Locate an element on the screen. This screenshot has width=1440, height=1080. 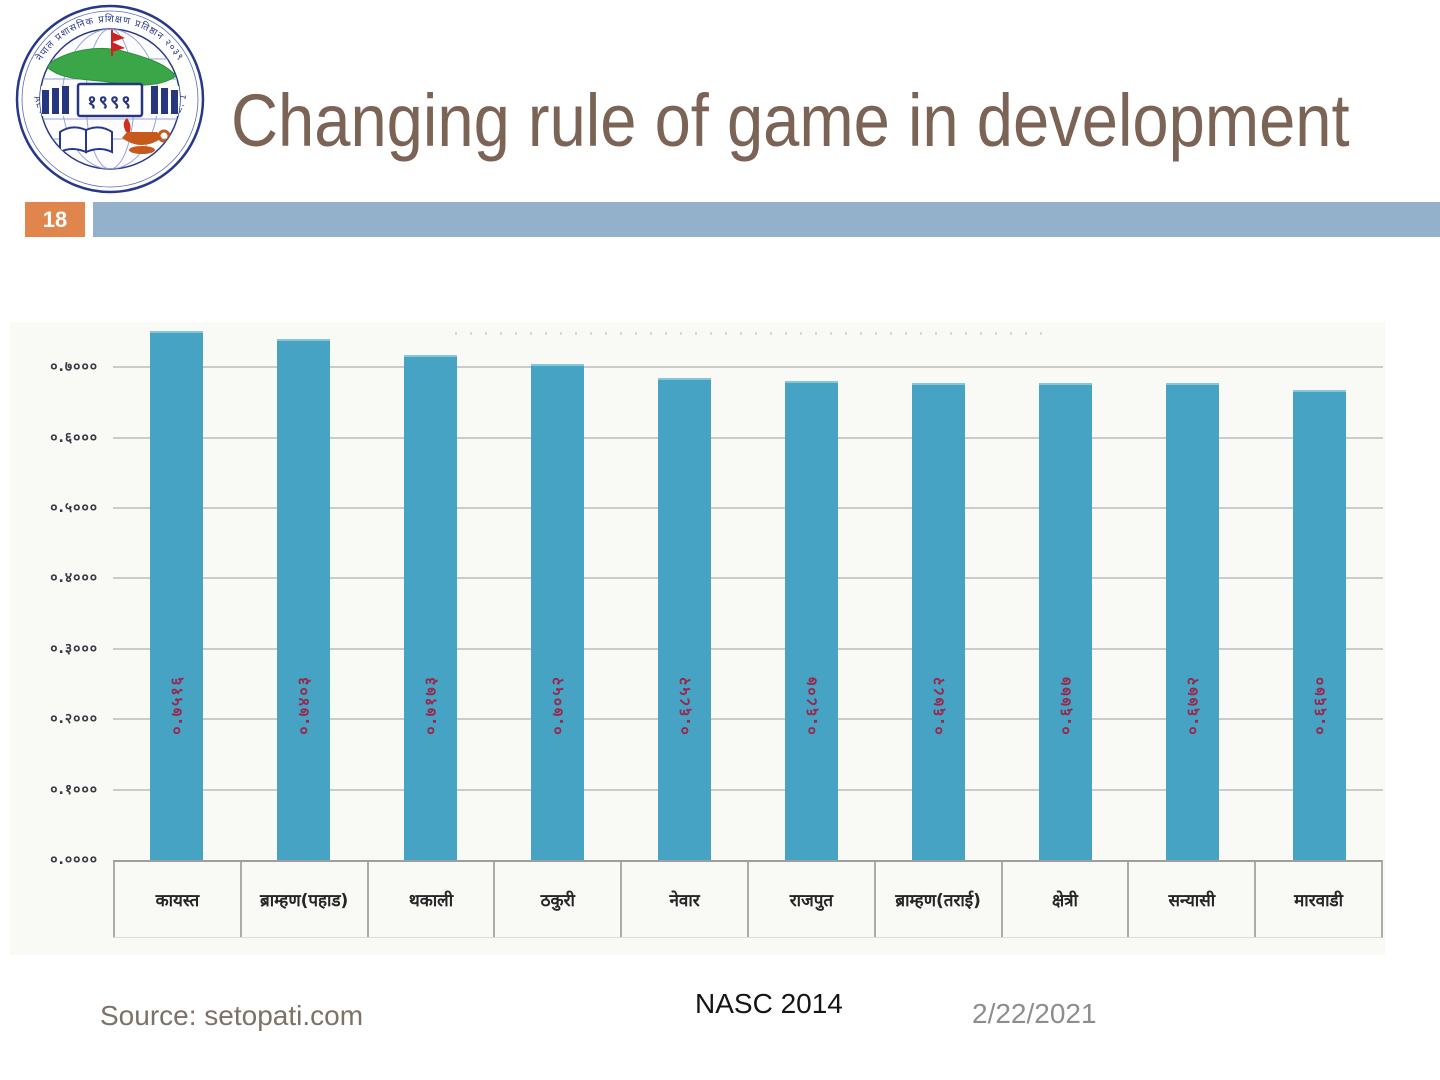
y-axis-tick-label: ०.५००० is located at coordinates (74, 508).